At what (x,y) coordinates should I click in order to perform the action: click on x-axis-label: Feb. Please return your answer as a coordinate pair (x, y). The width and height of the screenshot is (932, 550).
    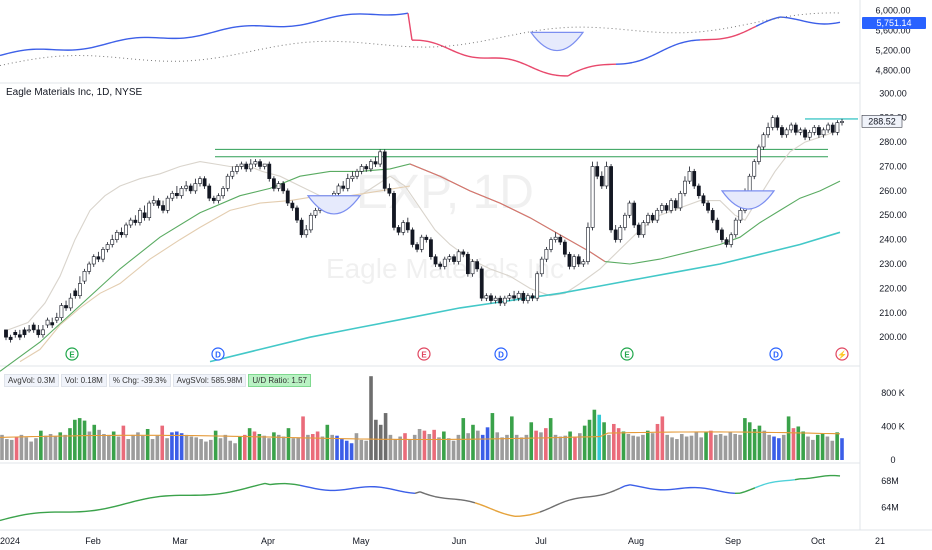
    Looking at the image, I should click on (93, 541).